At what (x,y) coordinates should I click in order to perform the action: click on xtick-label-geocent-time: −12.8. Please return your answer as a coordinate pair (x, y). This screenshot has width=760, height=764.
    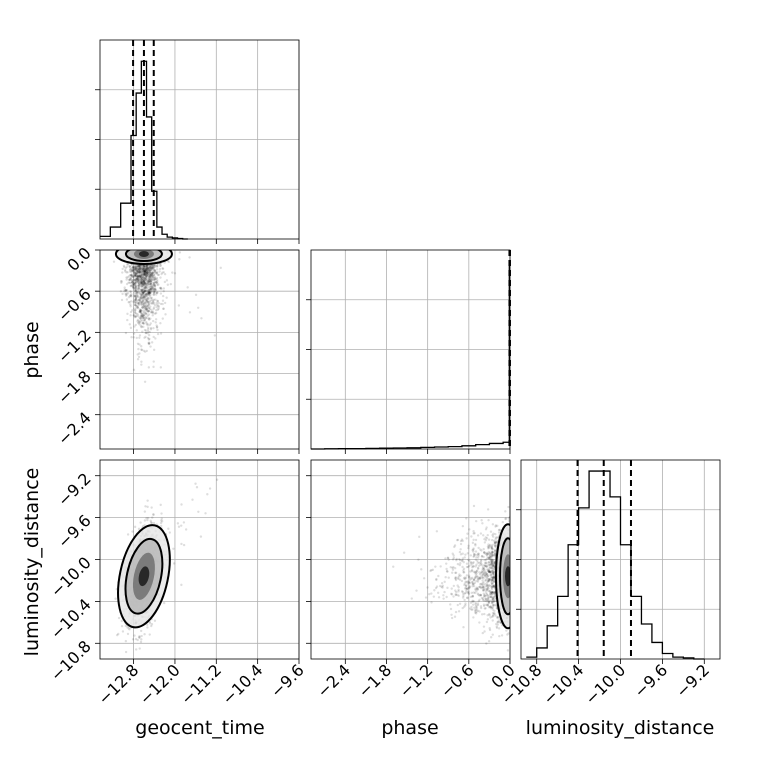
    Looking at the image, I should click on (118, 684).